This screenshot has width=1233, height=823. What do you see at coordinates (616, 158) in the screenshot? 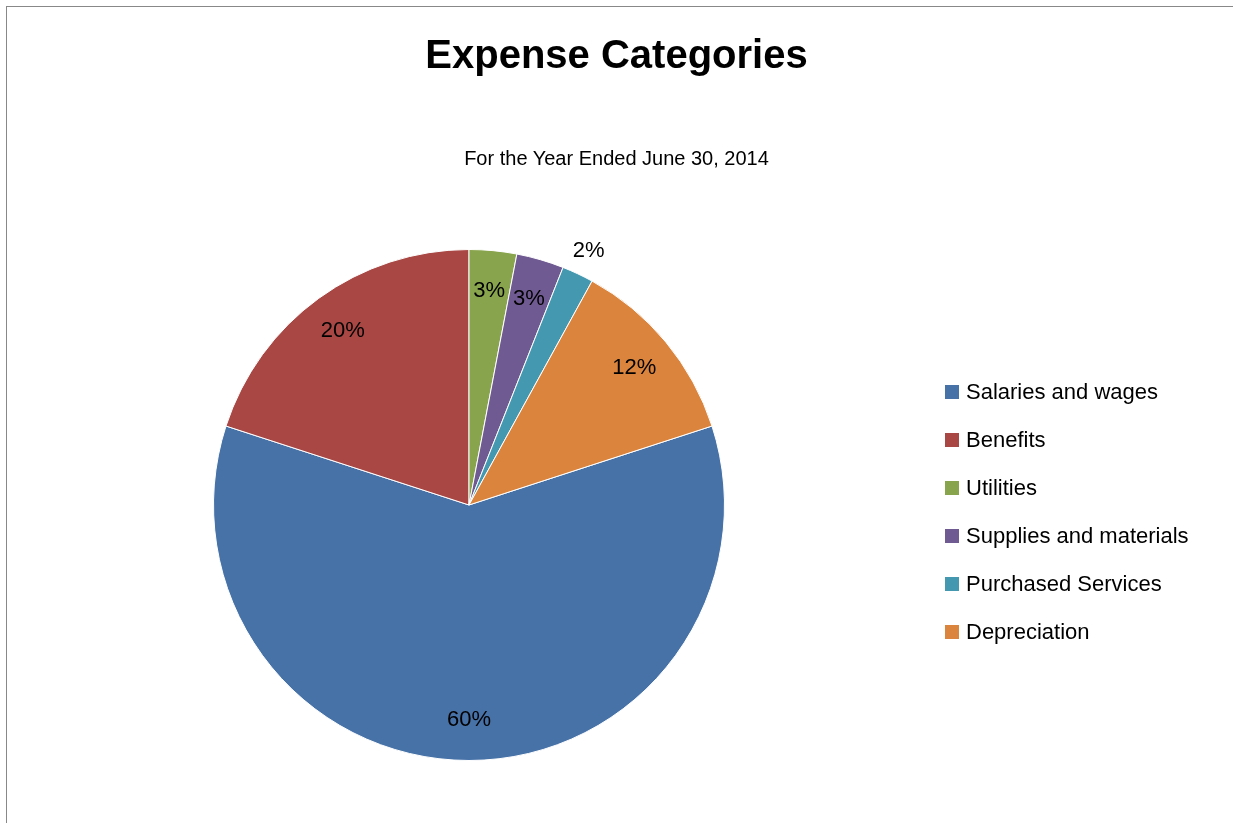
I see `chart-subtitle: For the Year Ended June 30, 2014` at bounding box center [616, 158].